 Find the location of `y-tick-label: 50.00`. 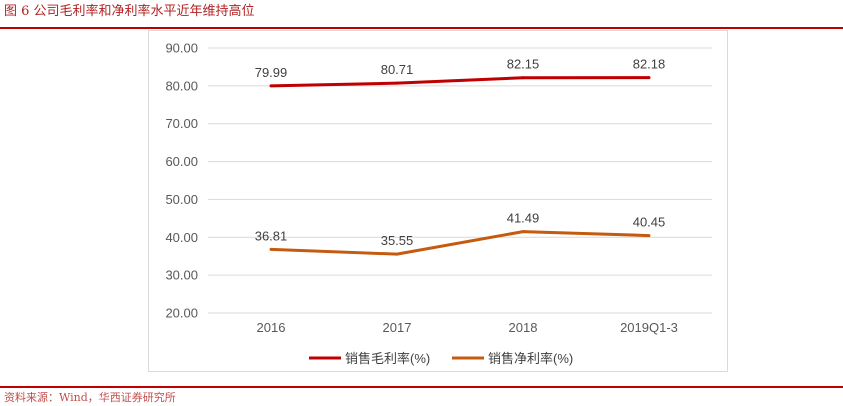

y-tick-label: 50.00 is located at coordinates (181, 199).